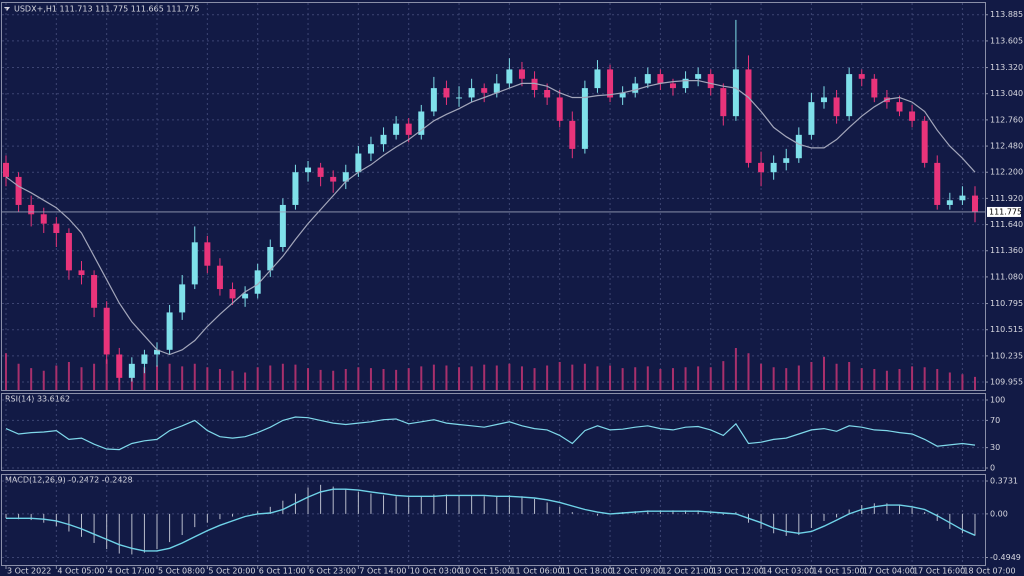 The width and height of the screenshot is (1024, 576). Describe the element at coordinates (1004, 211) in the screenshot. I see `last-price-box` at that location.